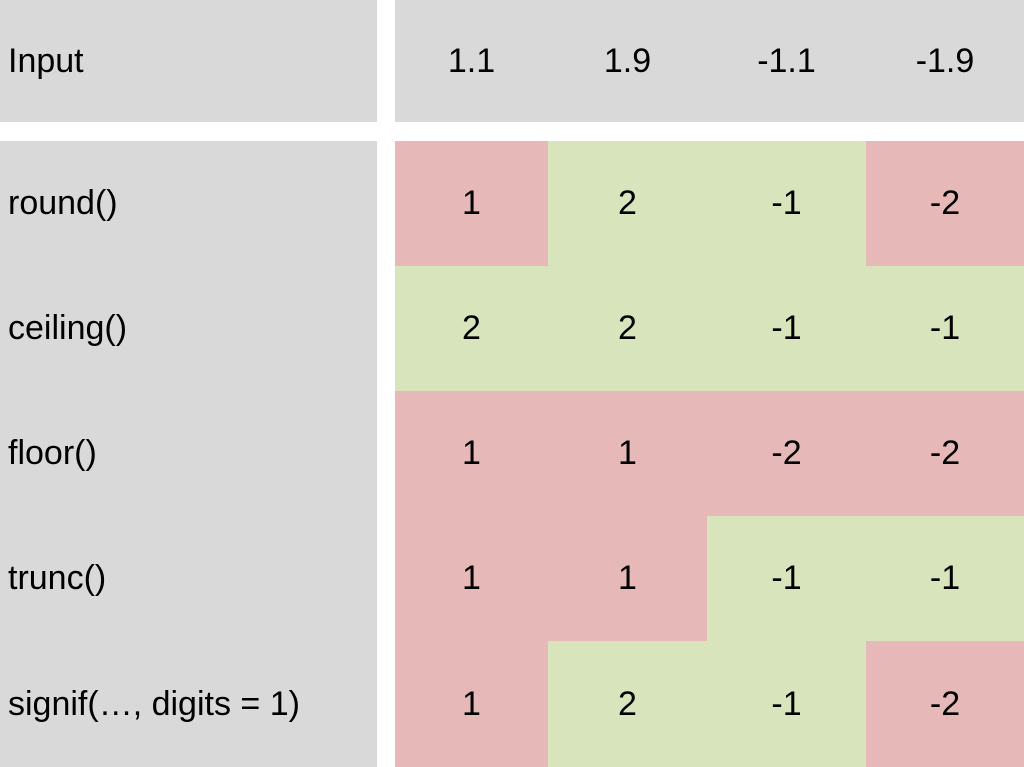 The width and height of the screenshot is (1024, 767). Describe the element at coordinates (945, 60) in the screenshot. I see `header-value: -1.9` at that location.